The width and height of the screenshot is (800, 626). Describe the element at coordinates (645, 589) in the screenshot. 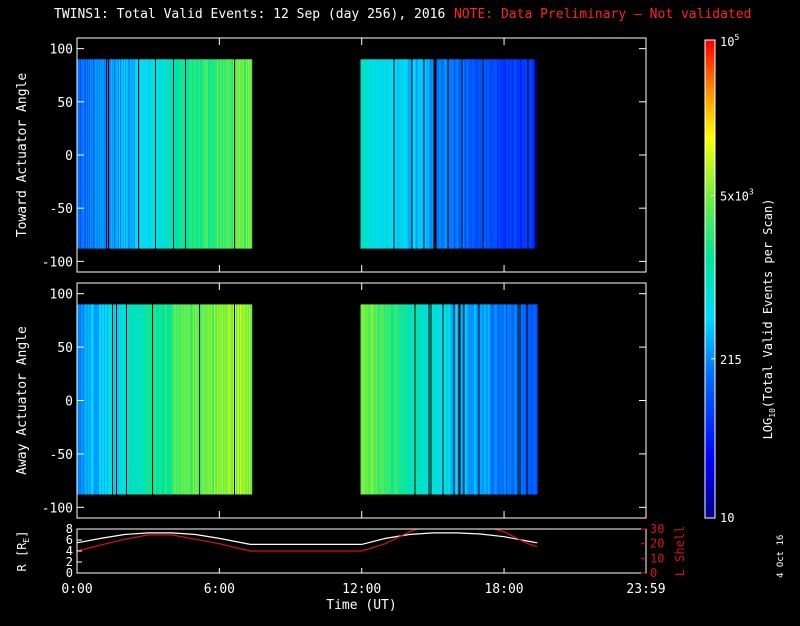

I see `xtick-label-4: 23:59` at that location.